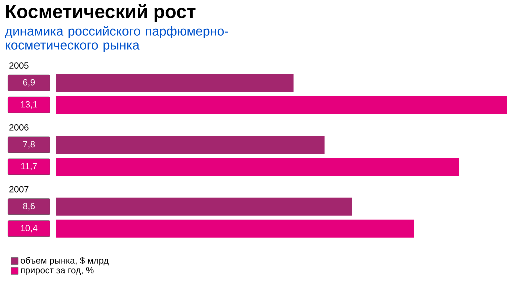 Image resolution: width=531 pixels, height=291 pixels. Describe the element at coordinates (29, 167) in the screenshot. I see `data-label: 11,7` at that location.